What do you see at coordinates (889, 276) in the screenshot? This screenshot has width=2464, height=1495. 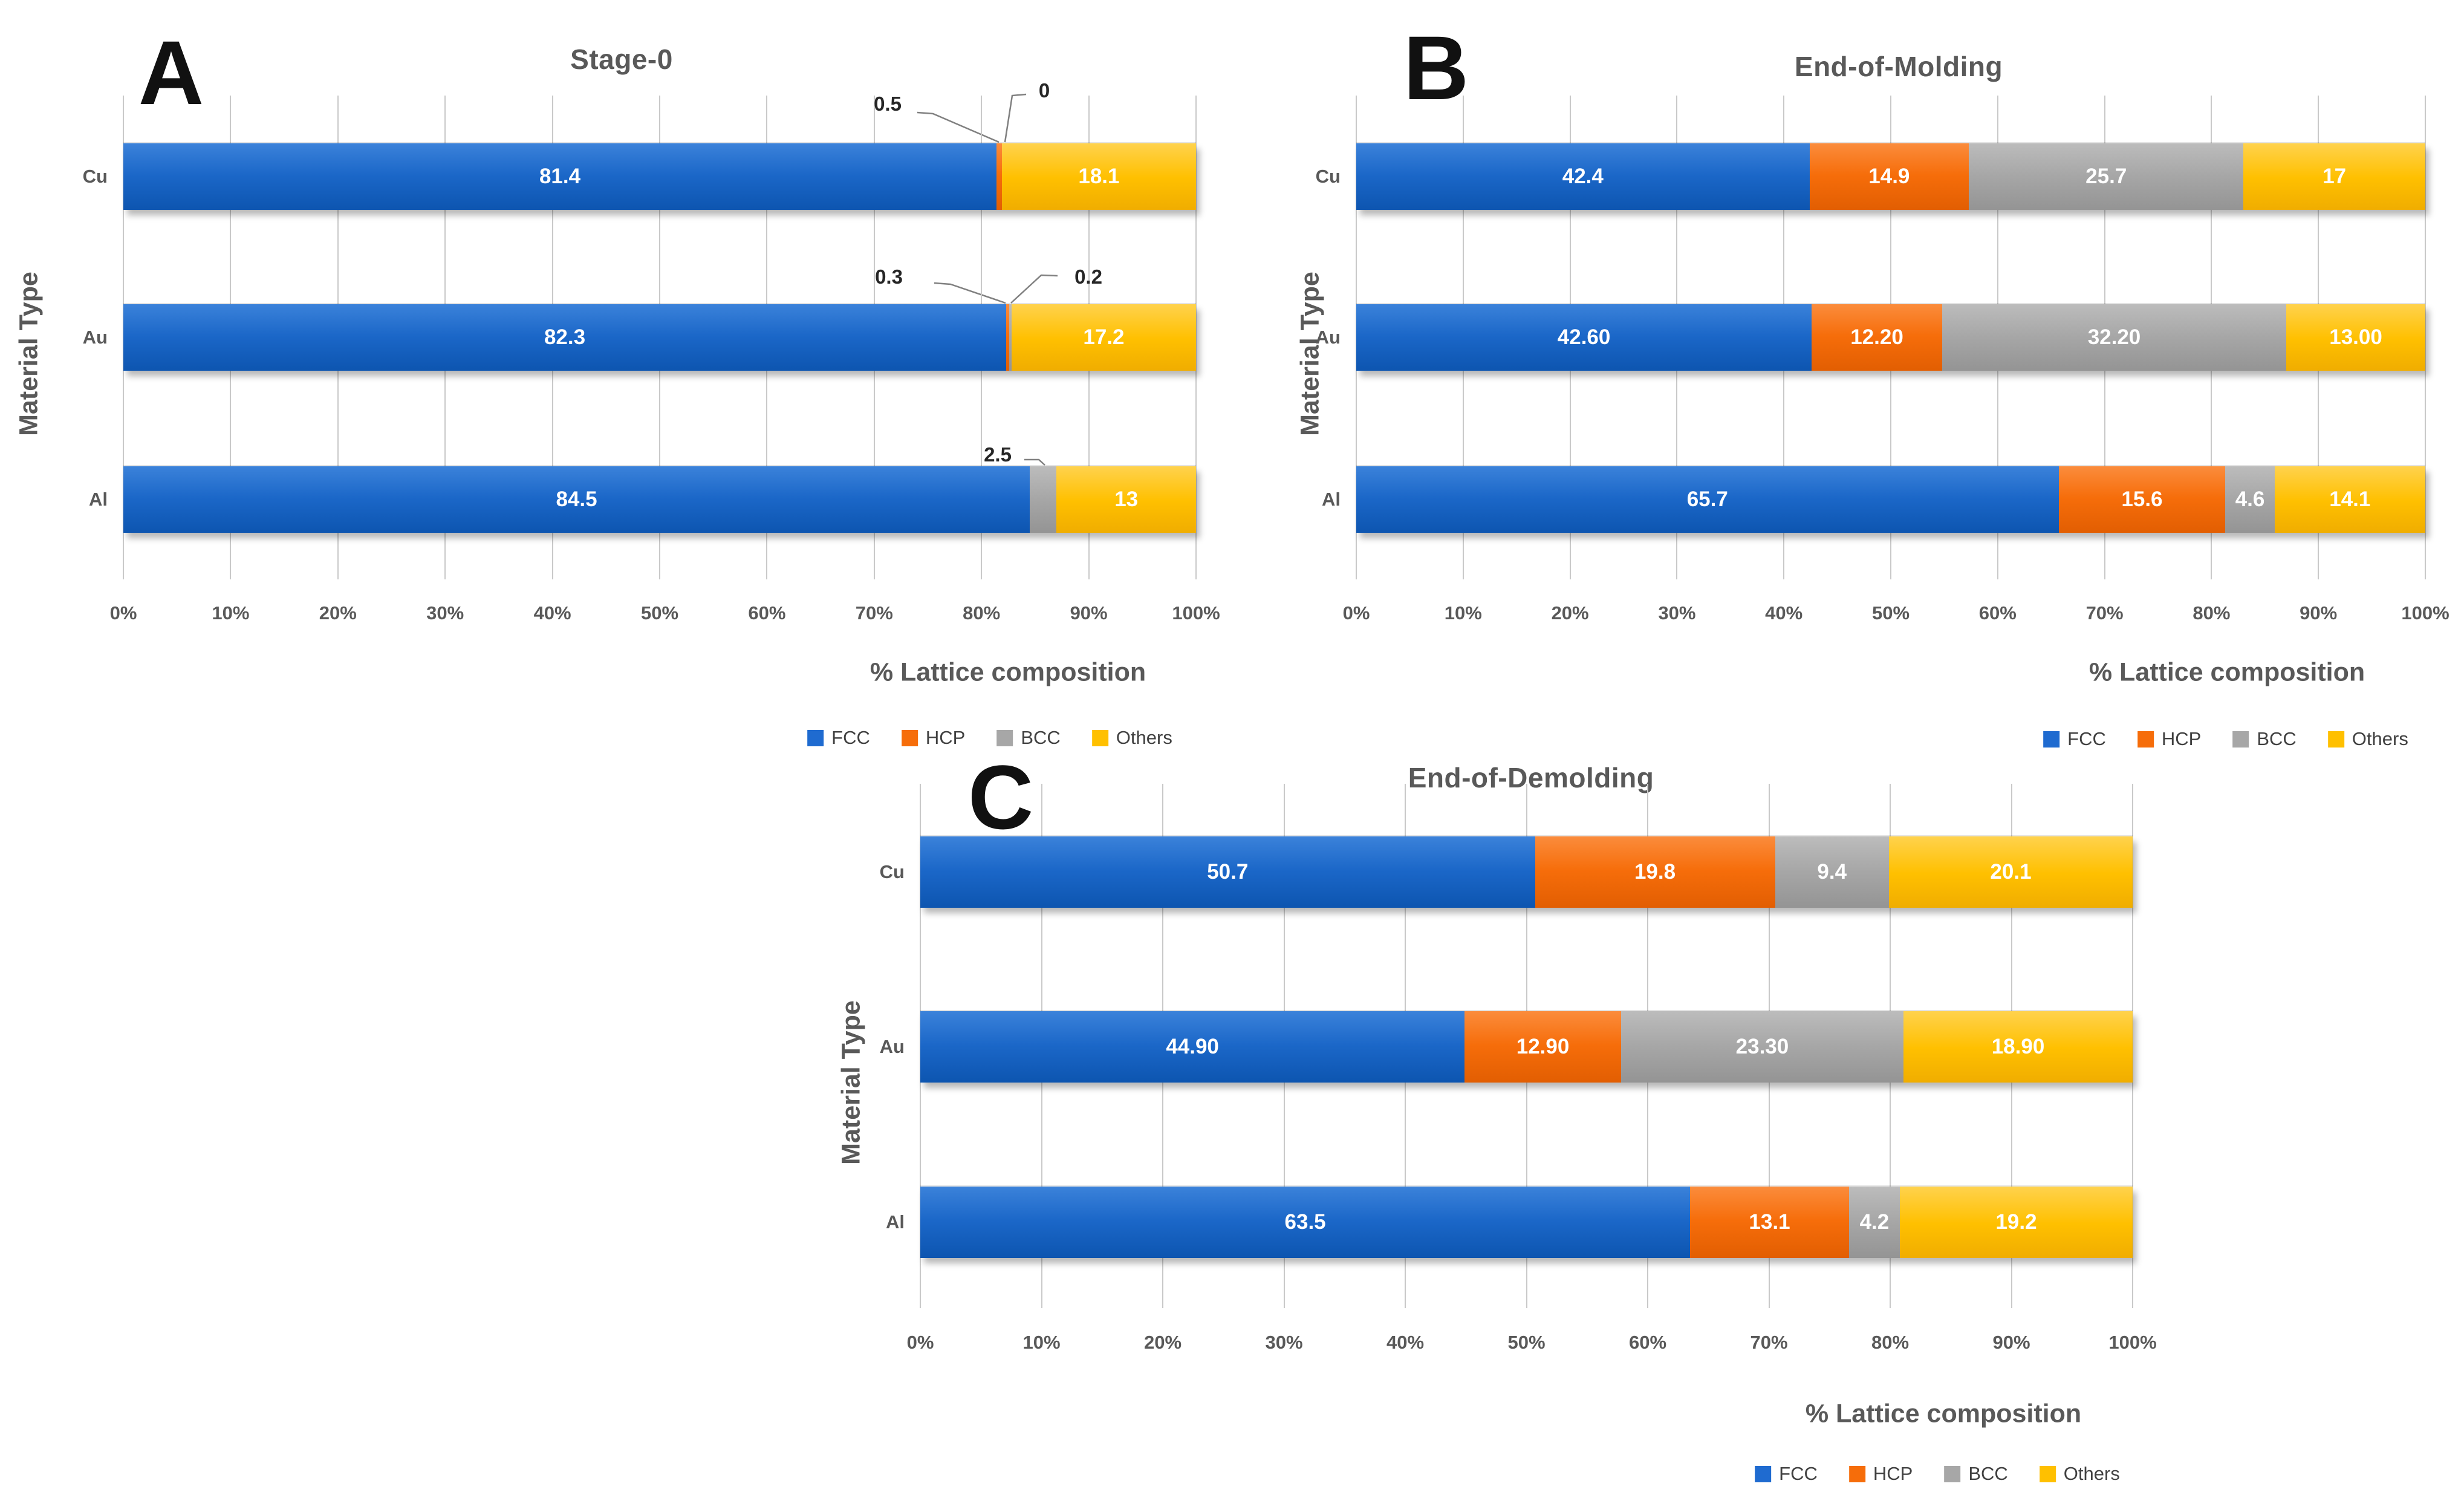 I see `callout-label: 0.3` at bounding box center [889, 276].